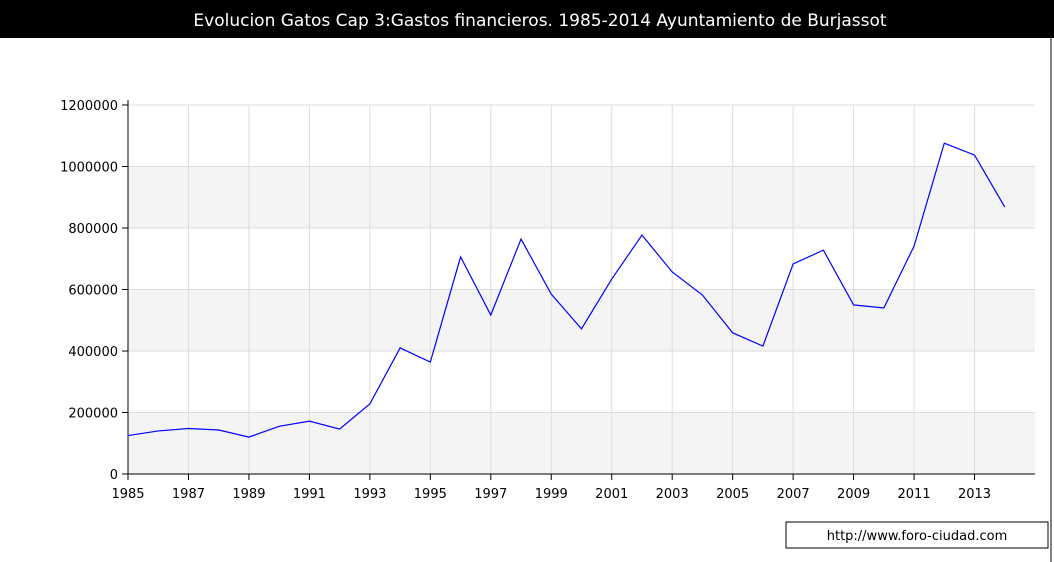 The height and width of the screenshot is (562, 1054). What do you see at coordinates (974, 494) in the screenshot?
I see `x-tick-label: 2013` at bounding box center [974, 494].